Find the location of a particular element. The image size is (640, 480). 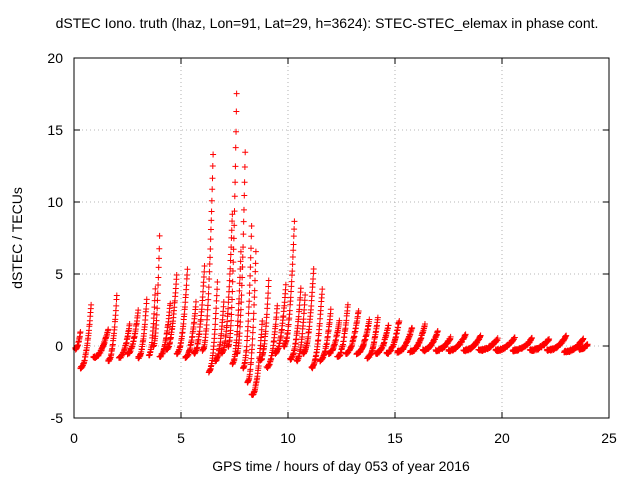

y-tick-label: 0 is located at coordinates (59, 346).